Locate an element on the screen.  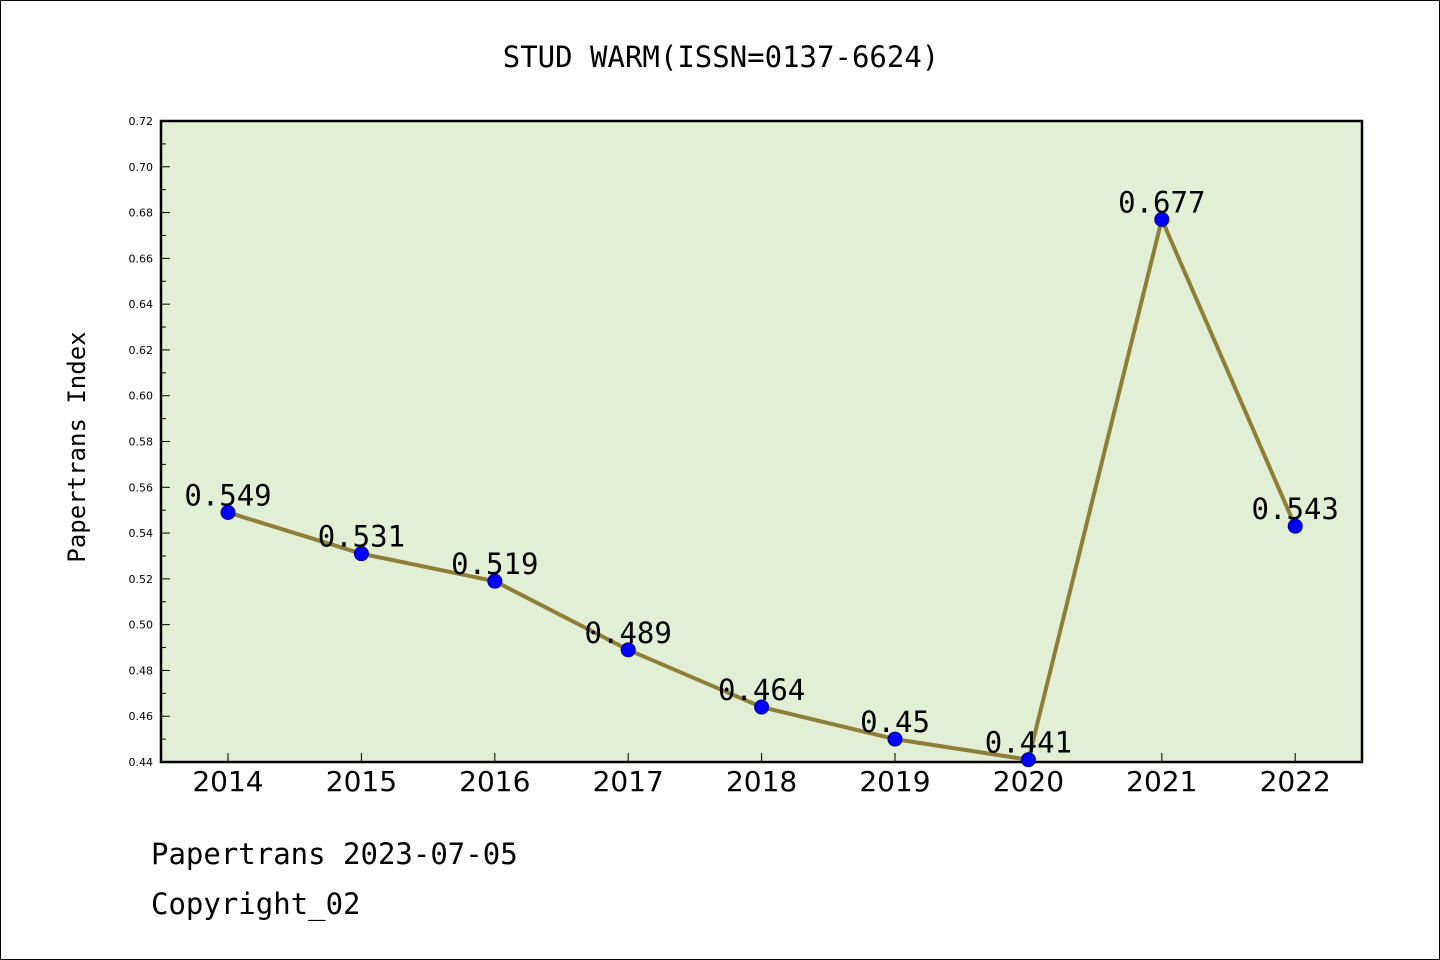
data-label: 0.531 is located at coordinates (361, 537).